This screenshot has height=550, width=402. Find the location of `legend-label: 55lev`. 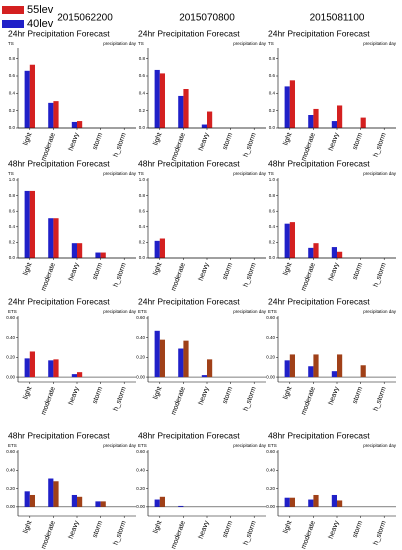

legend-label: 55lev is located at coordinates (40, 10).